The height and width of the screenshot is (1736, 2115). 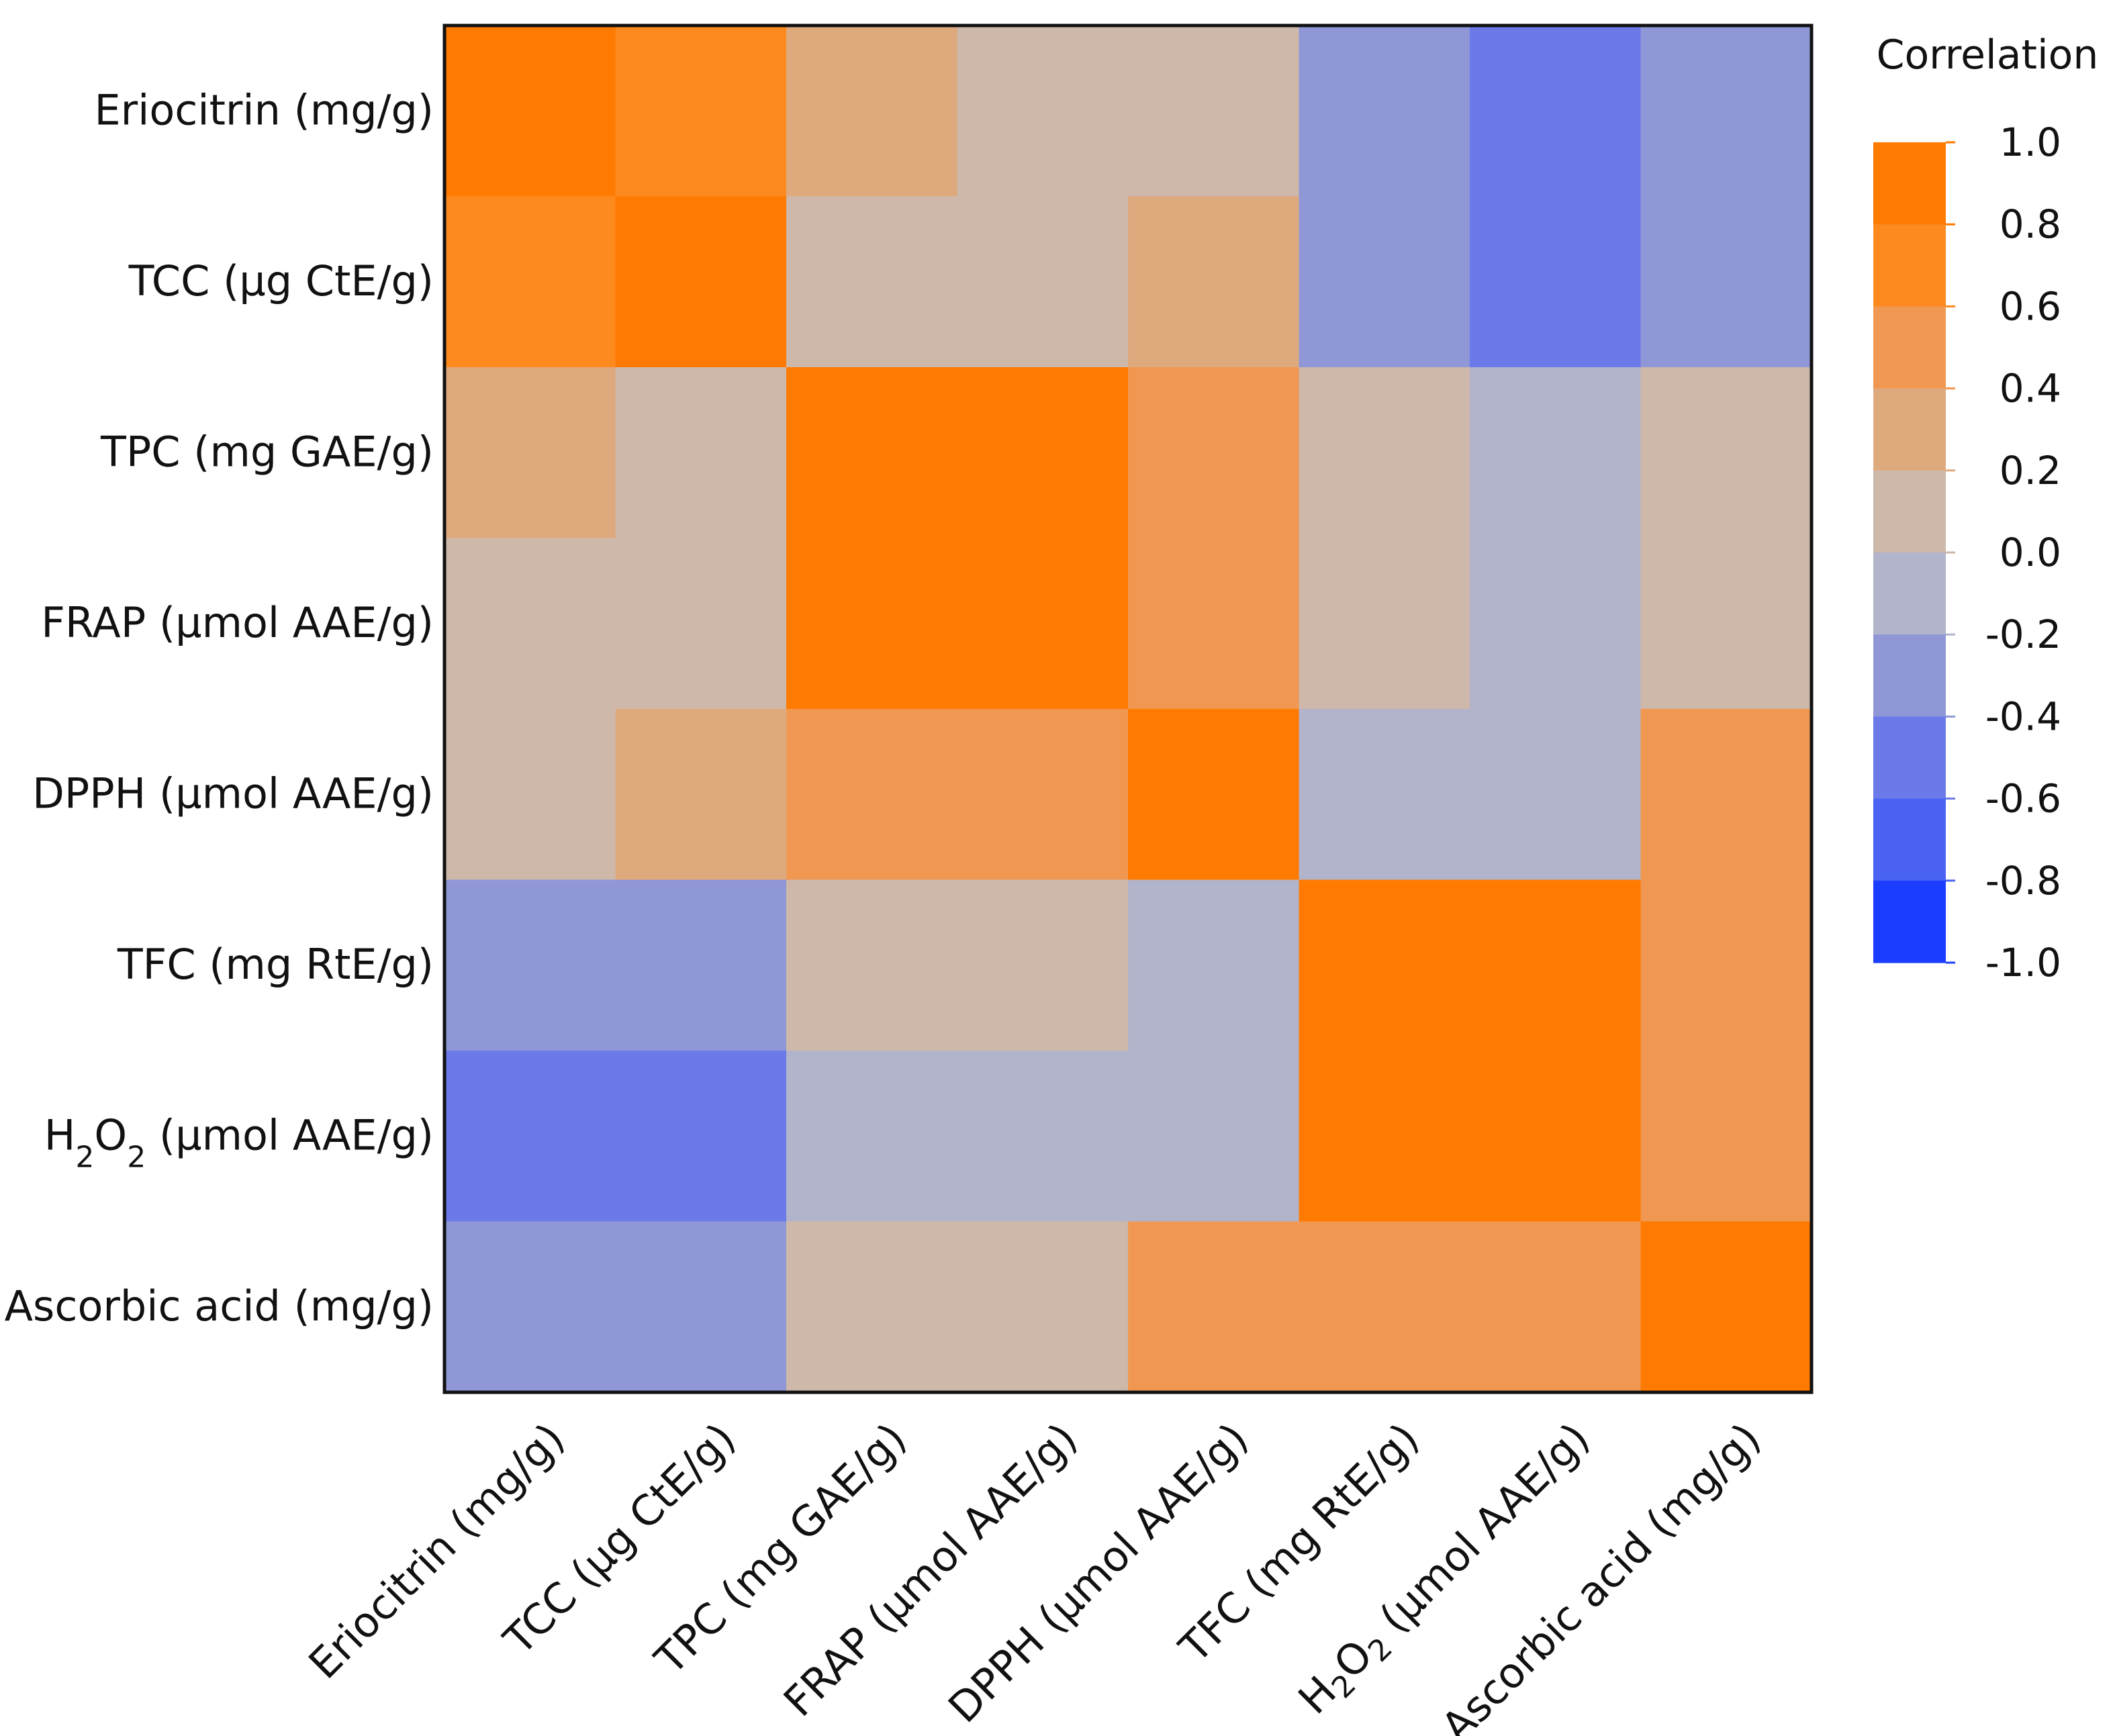 I want to click on legend-ticks: 1.0 0.8 0.6 0.4 0.2 0.0 -0.2 -0.4 -0.6 -0.8 -1.0, so click(x=2003, y=552).